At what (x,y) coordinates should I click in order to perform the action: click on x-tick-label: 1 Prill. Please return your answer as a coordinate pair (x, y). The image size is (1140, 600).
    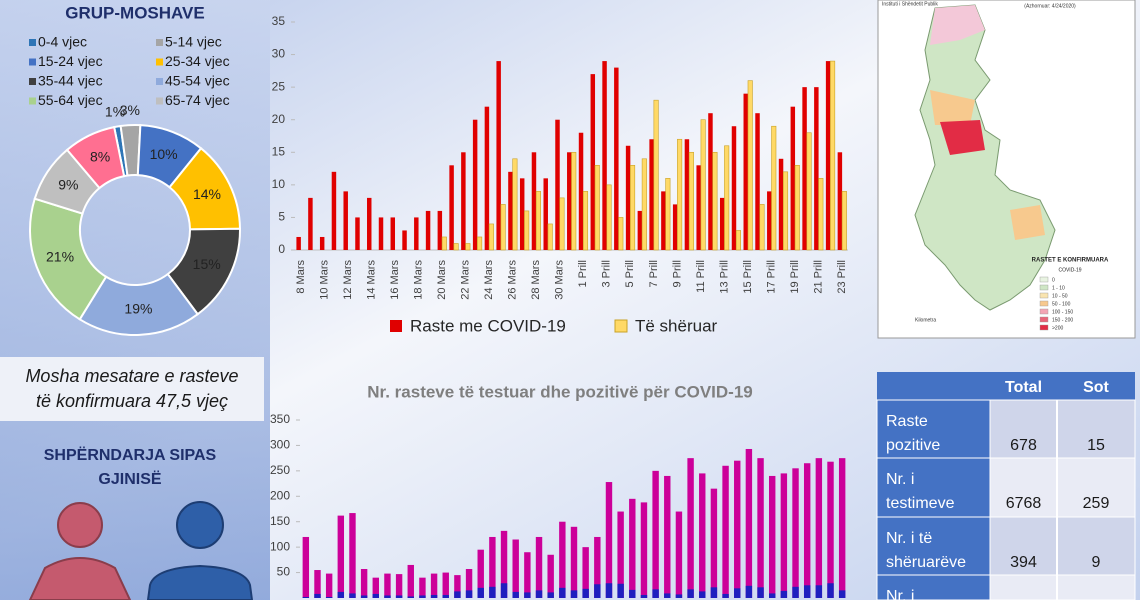
    Looking at the image, I should click on (583, 274).